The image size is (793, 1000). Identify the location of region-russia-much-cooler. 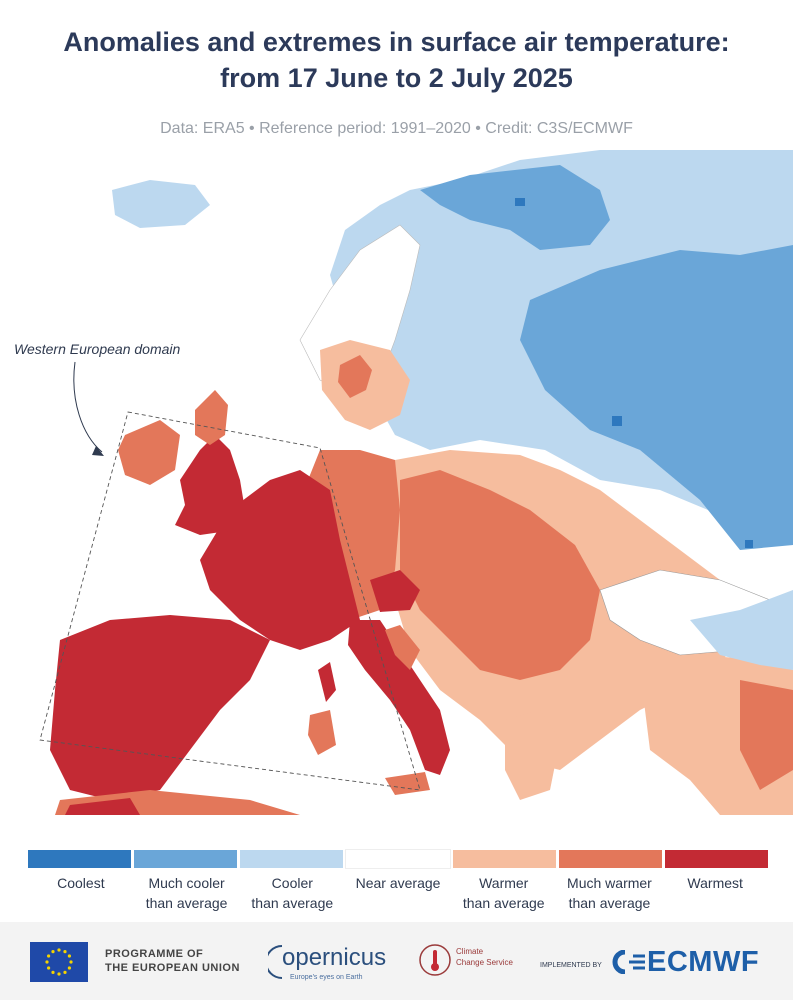
(656, 397).